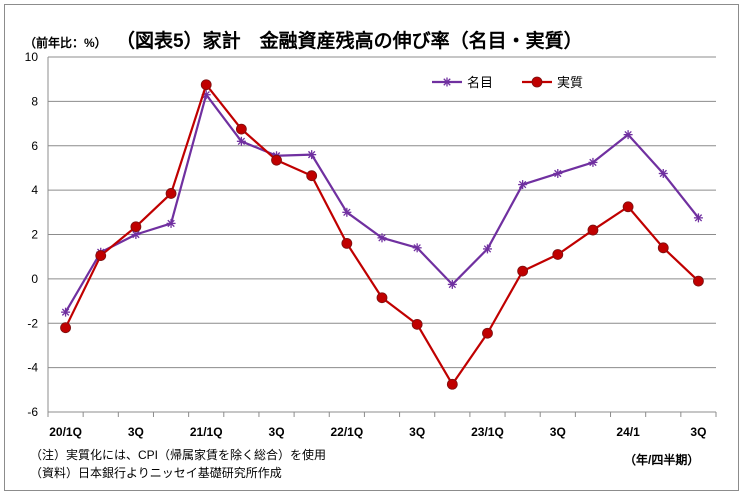 Image resolution: width=745 pixels, height=497 pixels. I want to click on legend-marker, so click(537, 82).